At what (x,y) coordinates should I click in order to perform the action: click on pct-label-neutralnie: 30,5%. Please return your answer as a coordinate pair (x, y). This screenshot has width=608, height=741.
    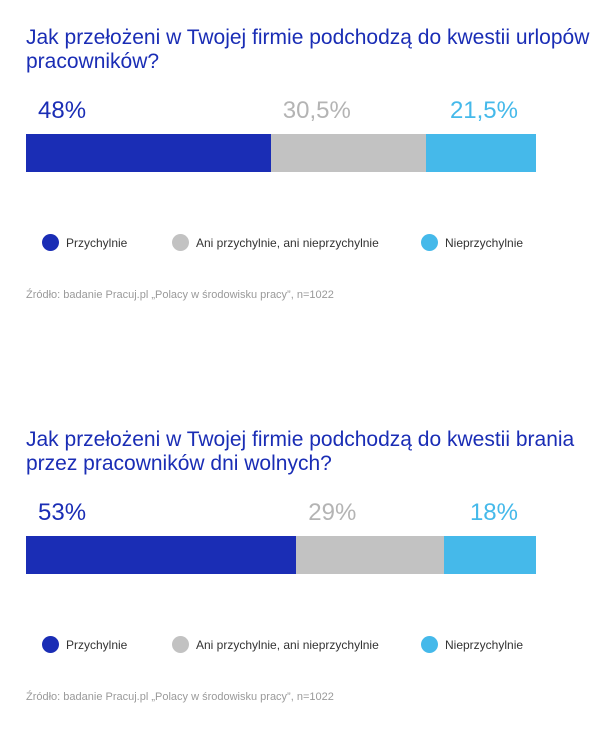
    Looking at the image, I should click on (316, 110).